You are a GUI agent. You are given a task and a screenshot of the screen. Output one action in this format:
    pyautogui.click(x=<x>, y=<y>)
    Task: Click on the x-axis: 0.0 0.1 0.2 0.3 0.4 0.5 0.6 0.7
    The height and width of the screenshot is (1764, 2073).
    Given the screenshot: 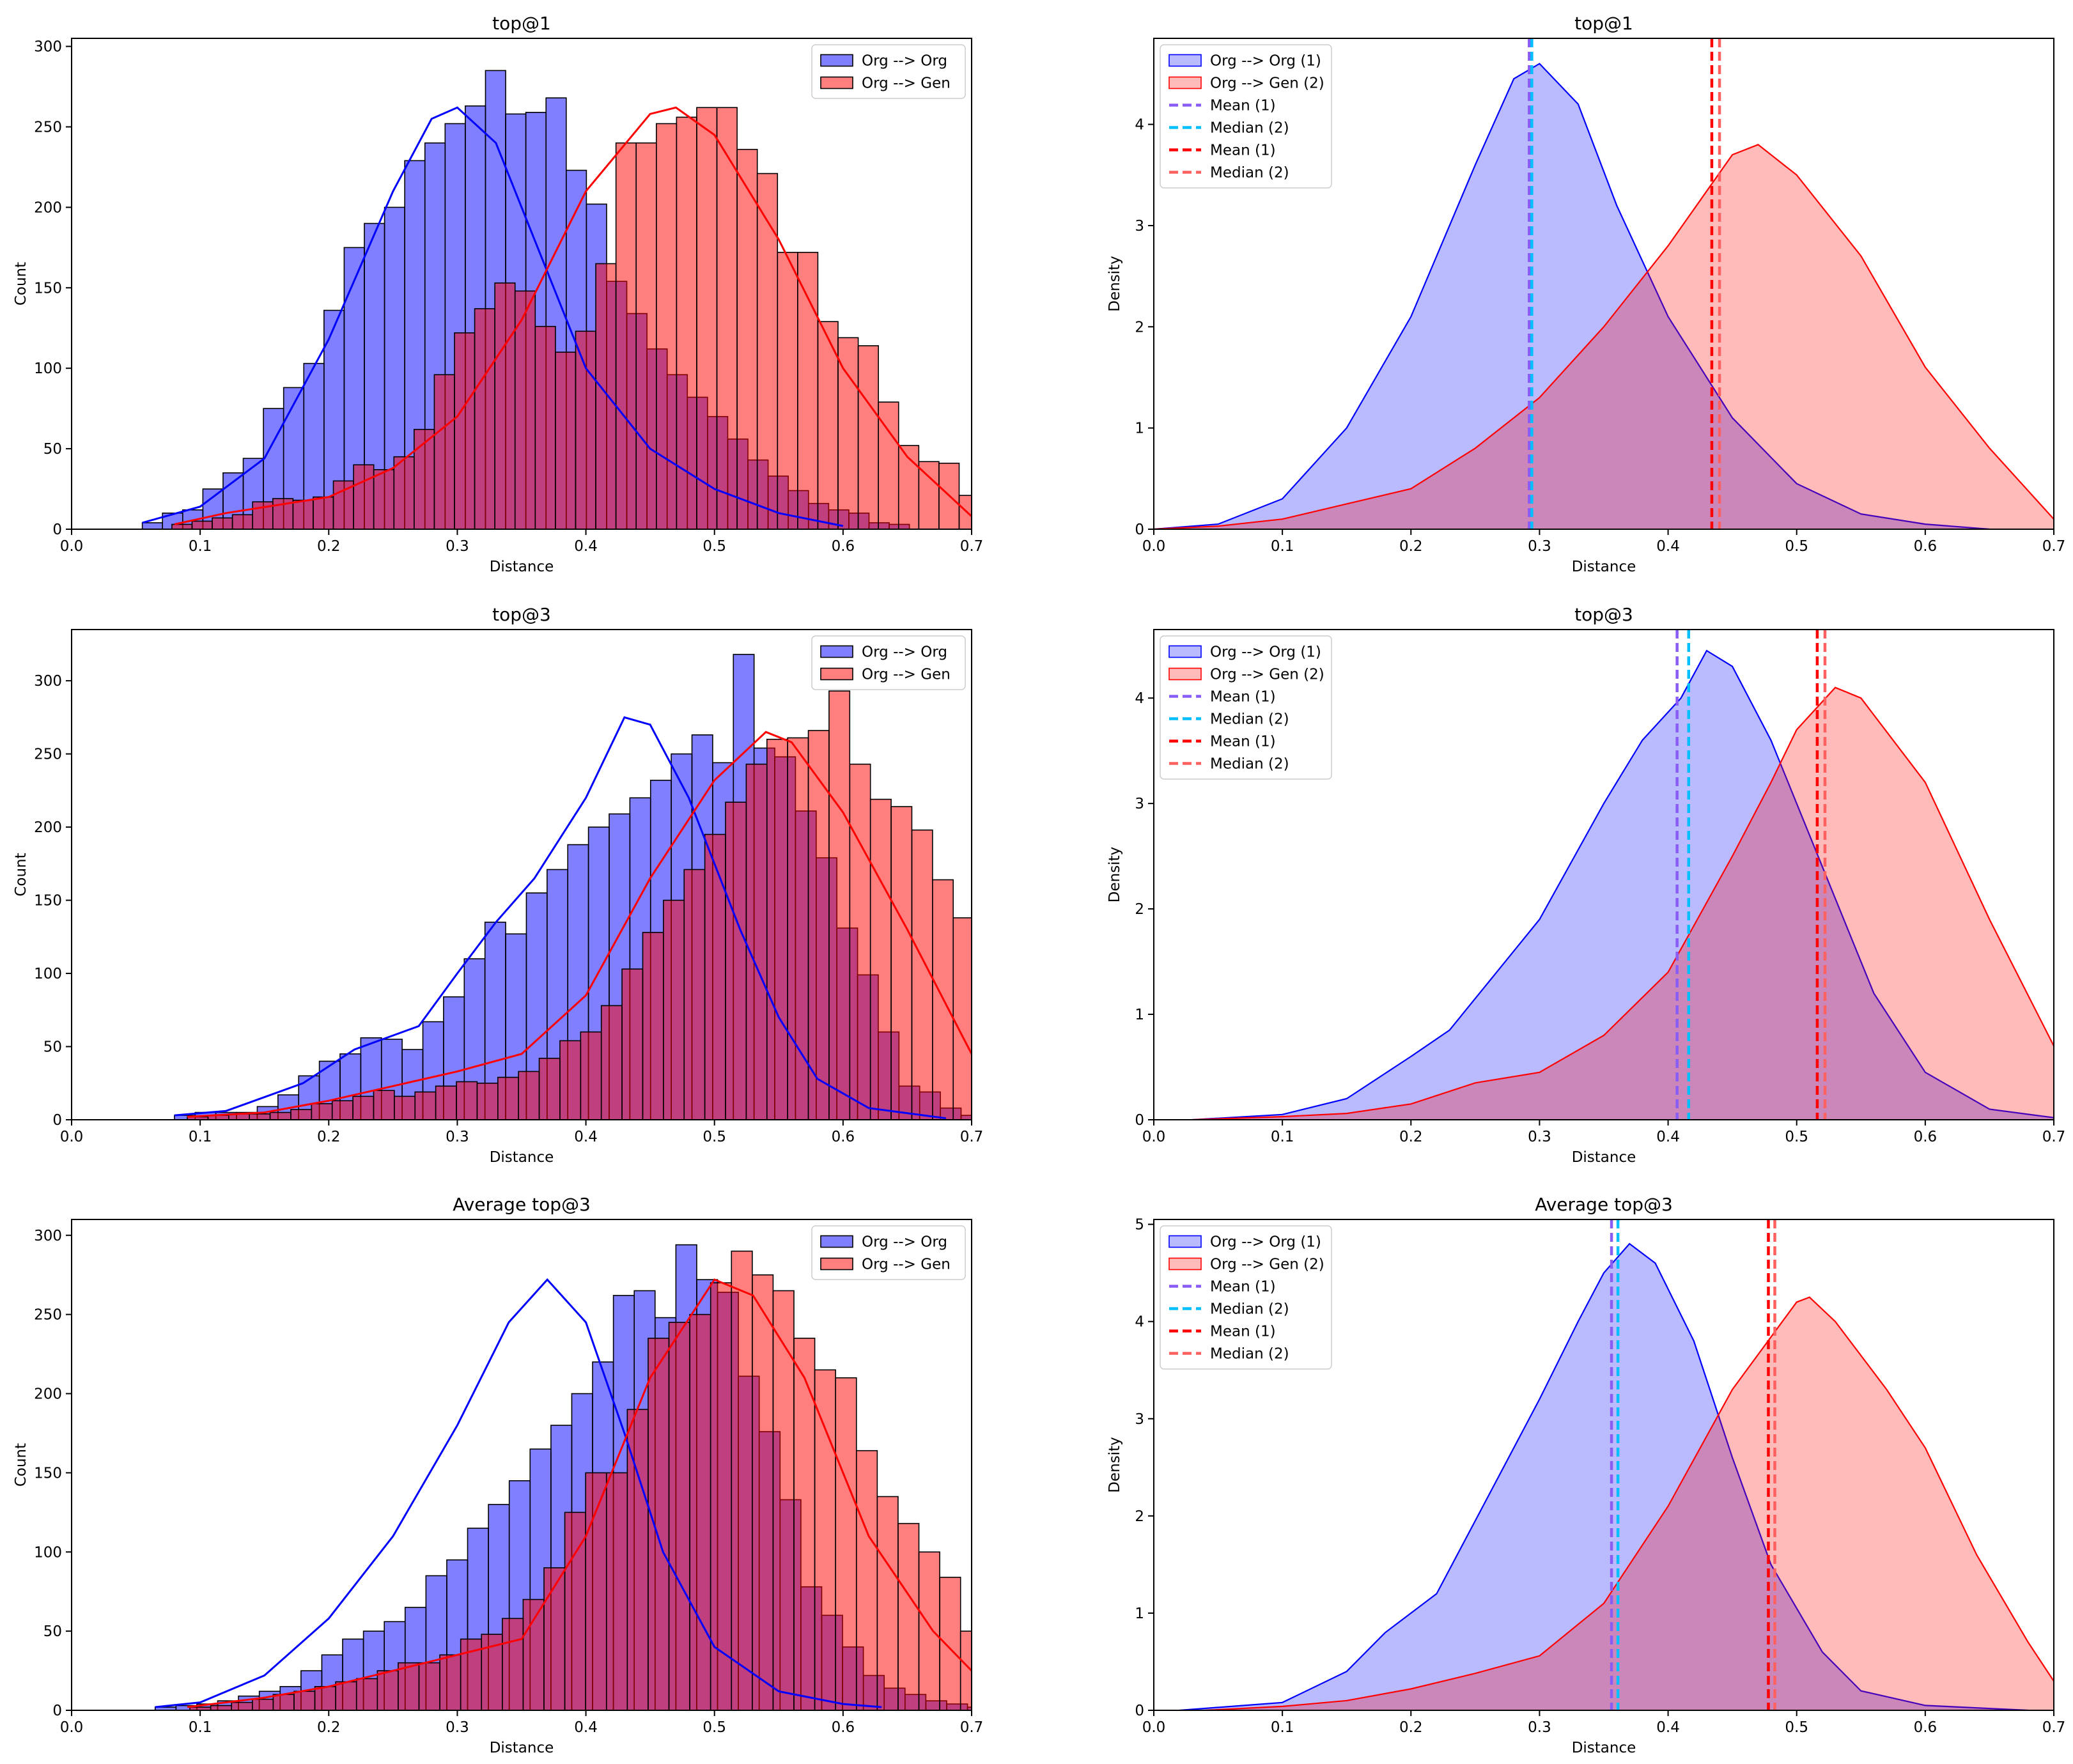 What is the action you would take?
    pyautogui.click(x=1604, y=542)
    